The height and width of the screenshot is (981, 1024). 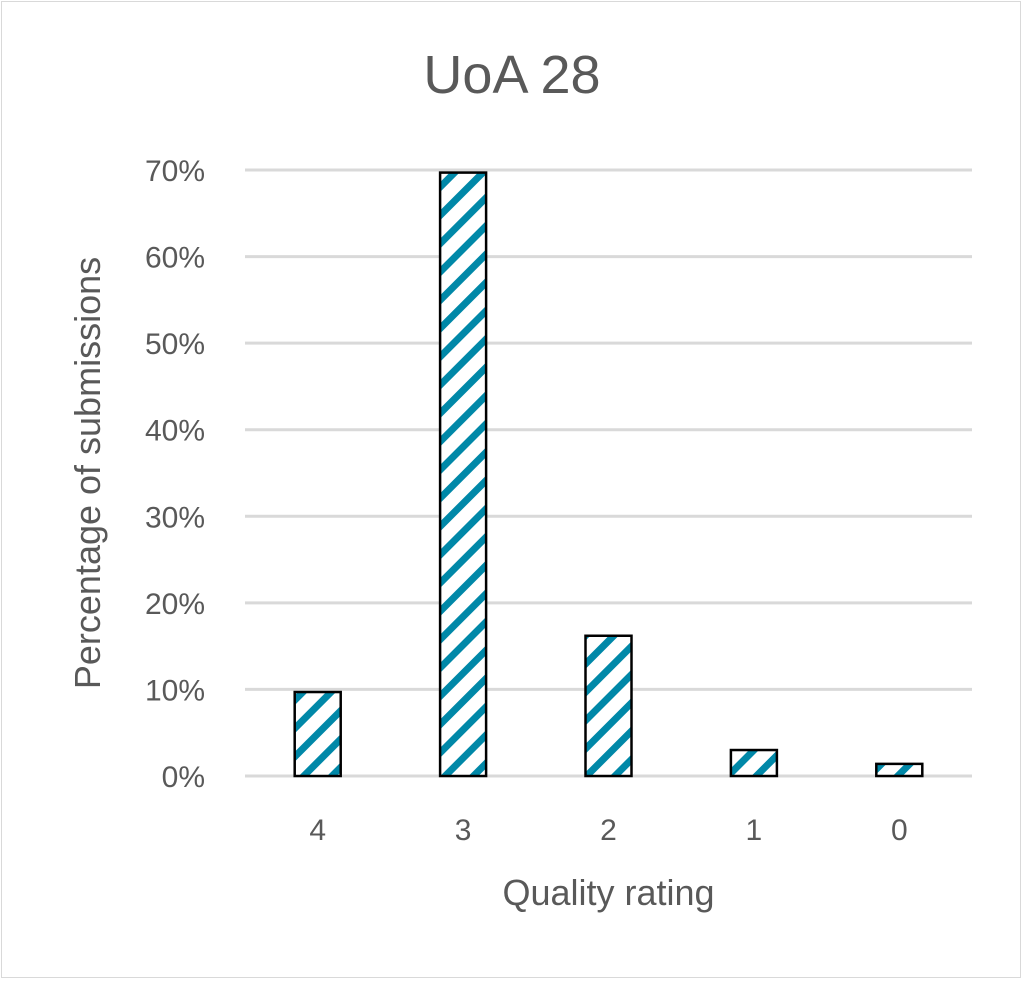 What do you see at coordinates (175, 431) in the screenshot?
I see `y-tick-label: 40%` at bounding box center [175, 431].